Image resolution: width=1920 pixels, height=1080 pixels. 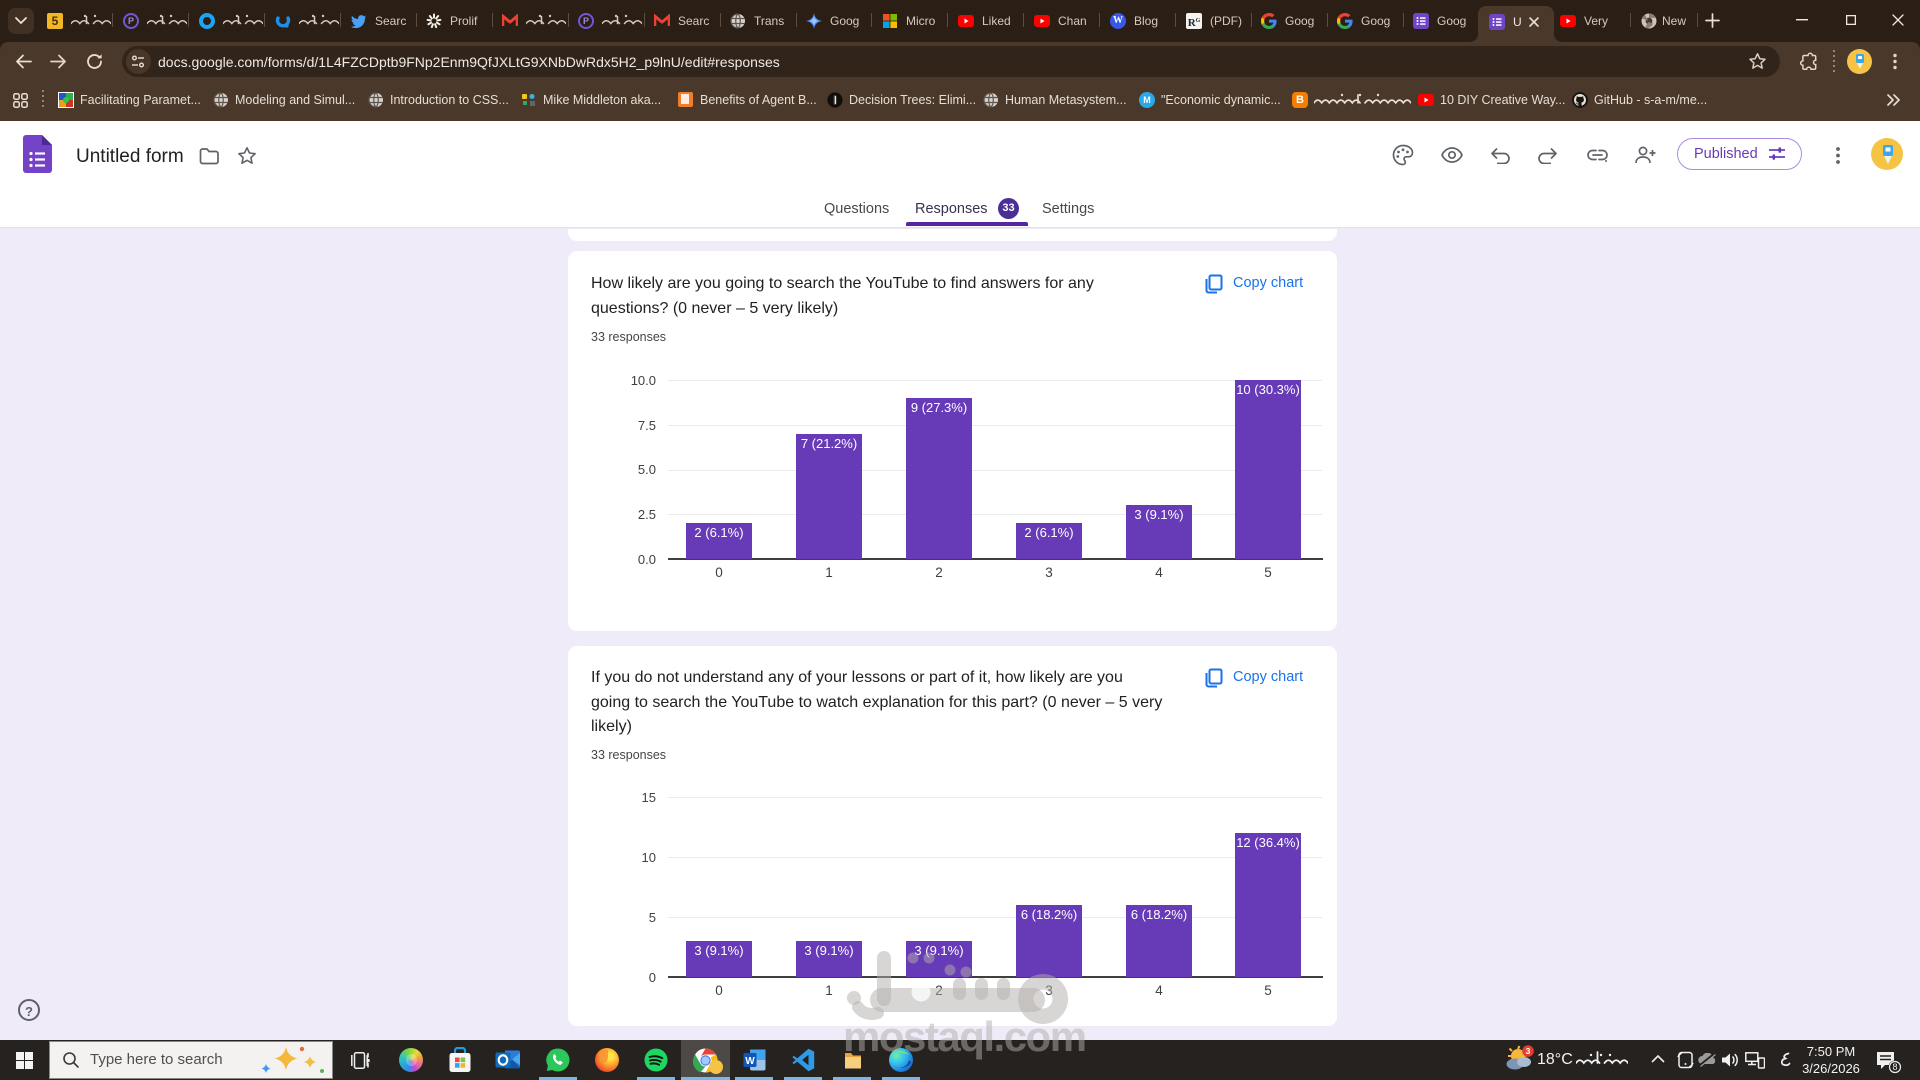 I want to click on svg-text: 8, so click(x=1894, y=1067).